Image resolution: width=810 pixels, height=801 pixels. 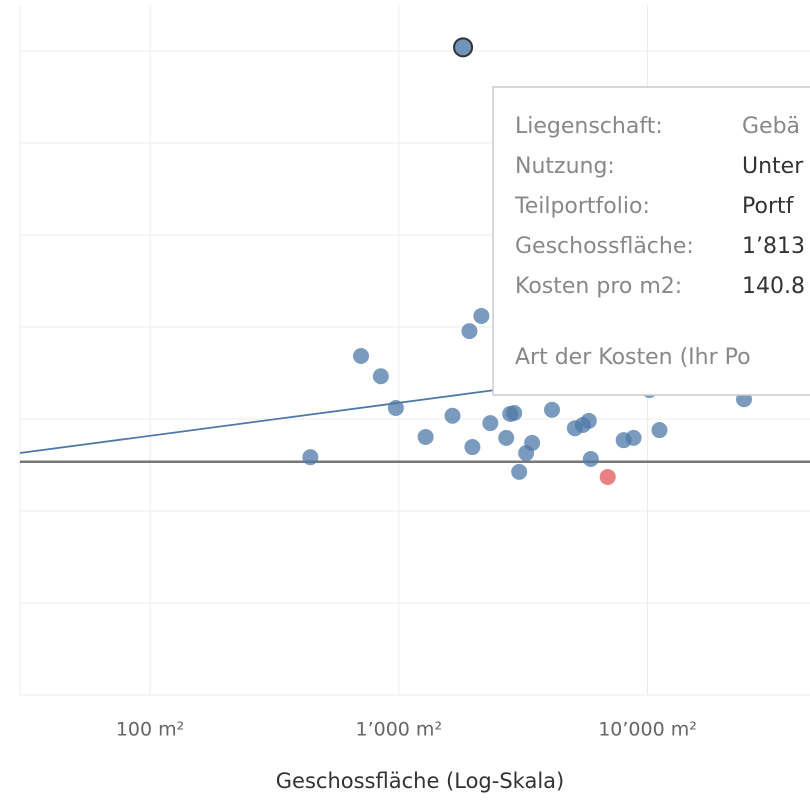 What do you see at coordinates (589, 126) in the screenshot?
I see `tooltip-label: Liegenschaft:` at bounding box center [589, 126].